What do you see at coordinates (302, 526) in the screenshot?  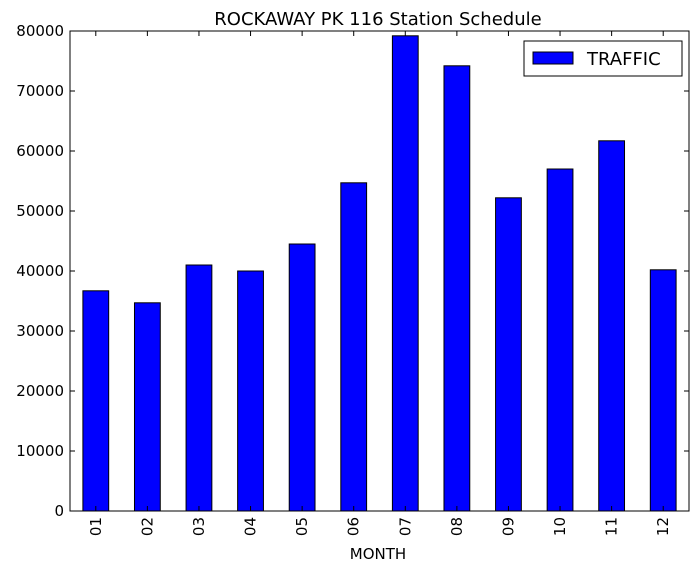 I see `x-tick-label: 05` at bounding box center [302, 526].